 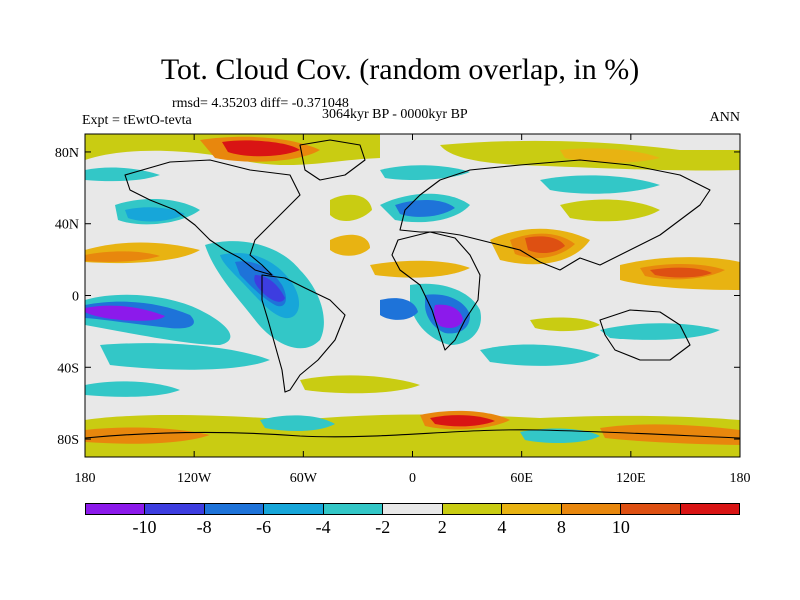 I want to click on lat-tick-label: 0, so click(x=75, y=297).